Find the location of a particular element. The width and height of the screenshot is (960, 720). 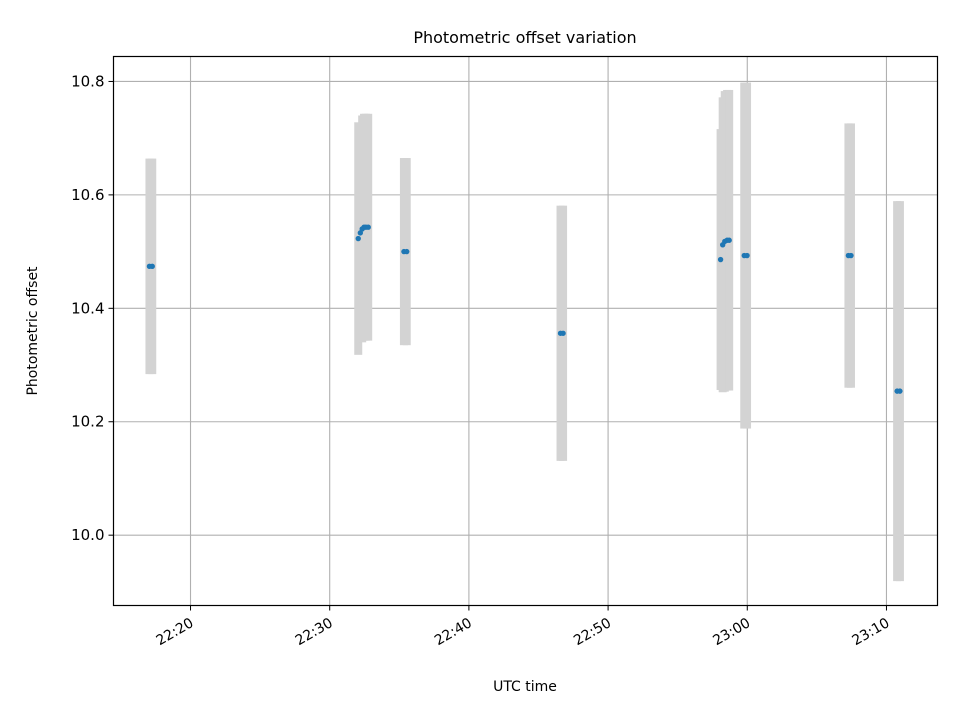

x-tick-label: 22:50 is located at coordinates (592, 632).